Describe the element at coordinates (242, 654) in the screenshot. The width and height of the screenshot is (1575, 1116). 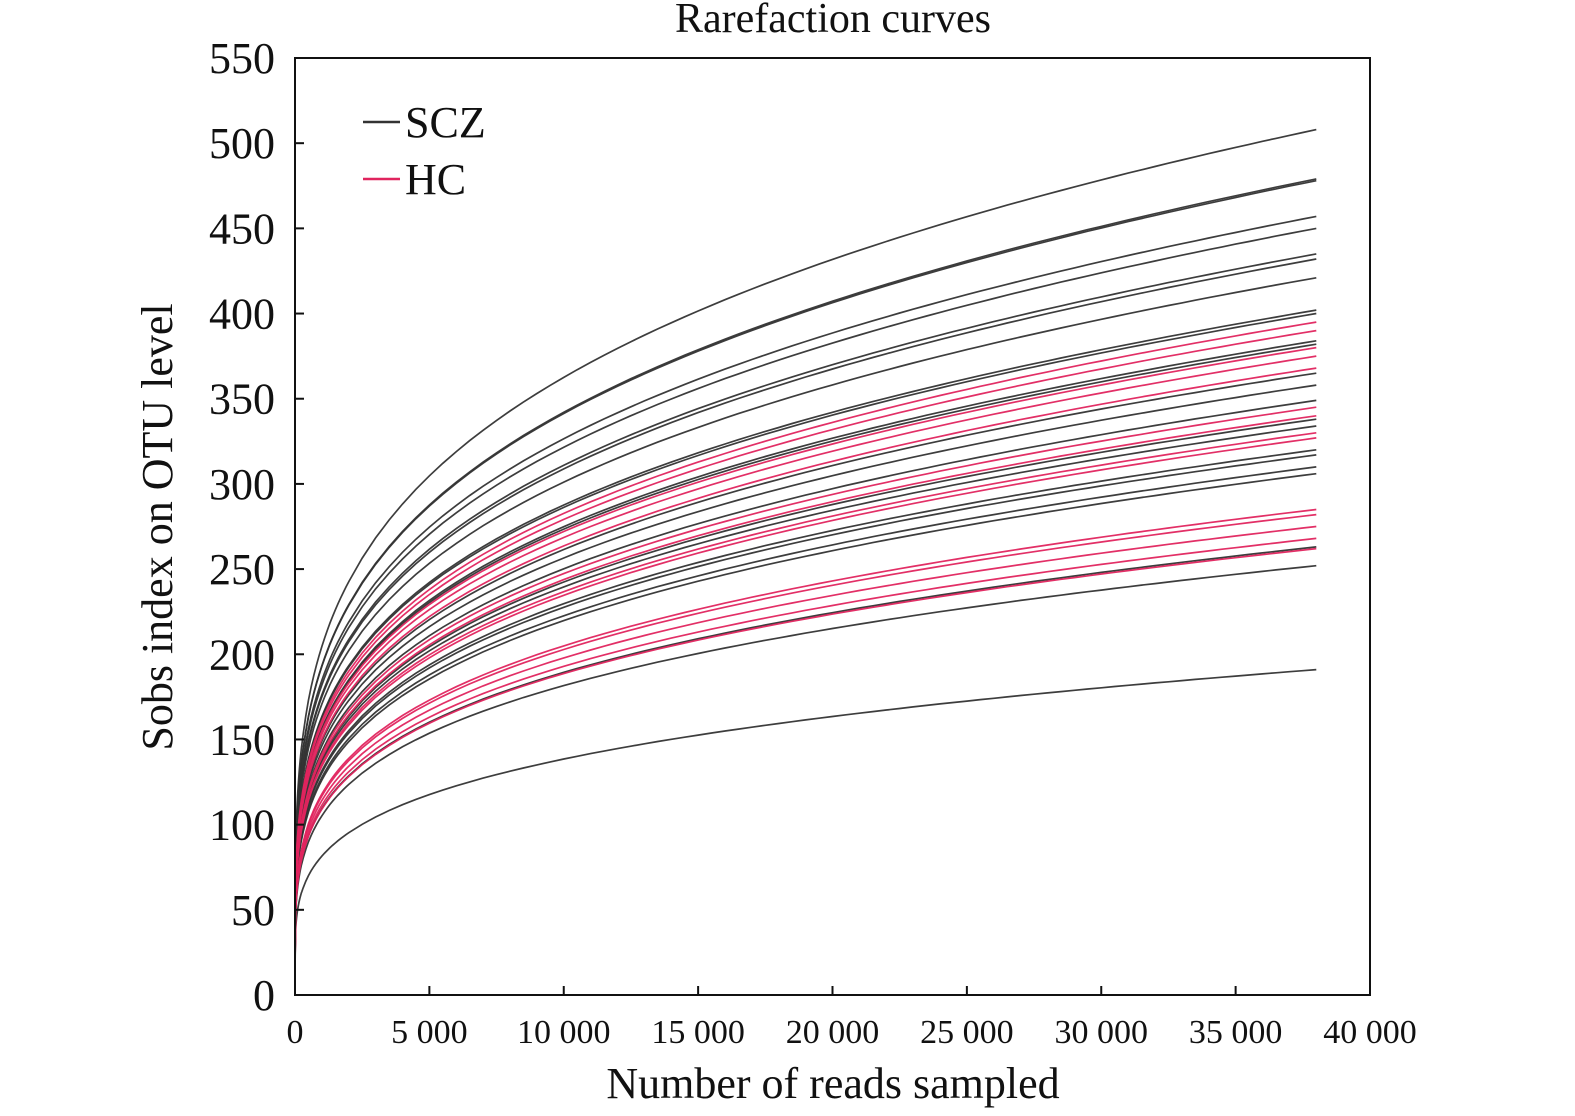
I see `y-tick-label: 200` at that location.